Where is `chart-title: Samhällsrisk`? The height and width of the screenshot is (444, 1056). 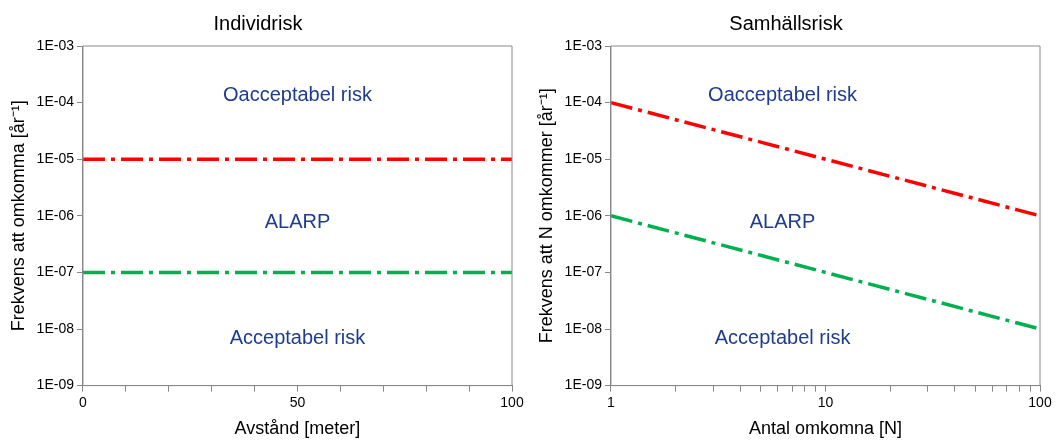 chart-title: Samhällsrisk is located at coordinates (786, 22).